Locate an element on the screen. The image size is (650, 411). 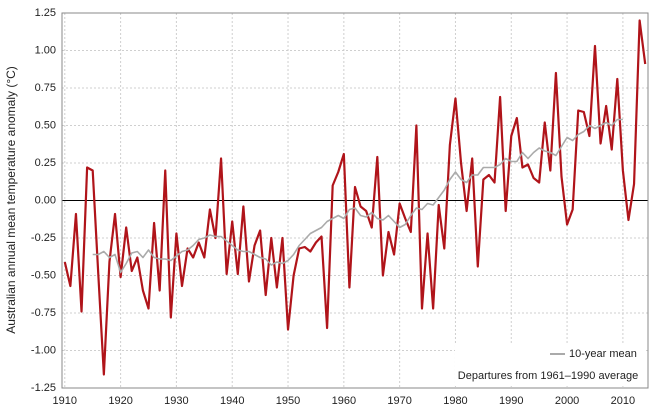
legend-box is located at coordinates (550, 364).